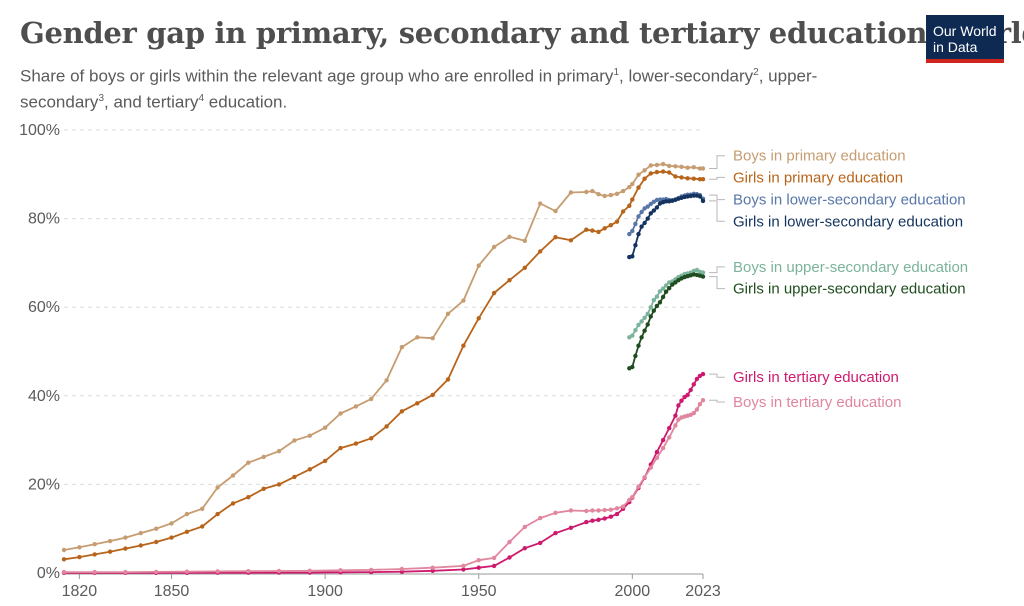 The image size is (1024, 606). Describe the element at coordinates (44, 307) in the screenshot. I see `y-tick-label-60: 60%` at that location.